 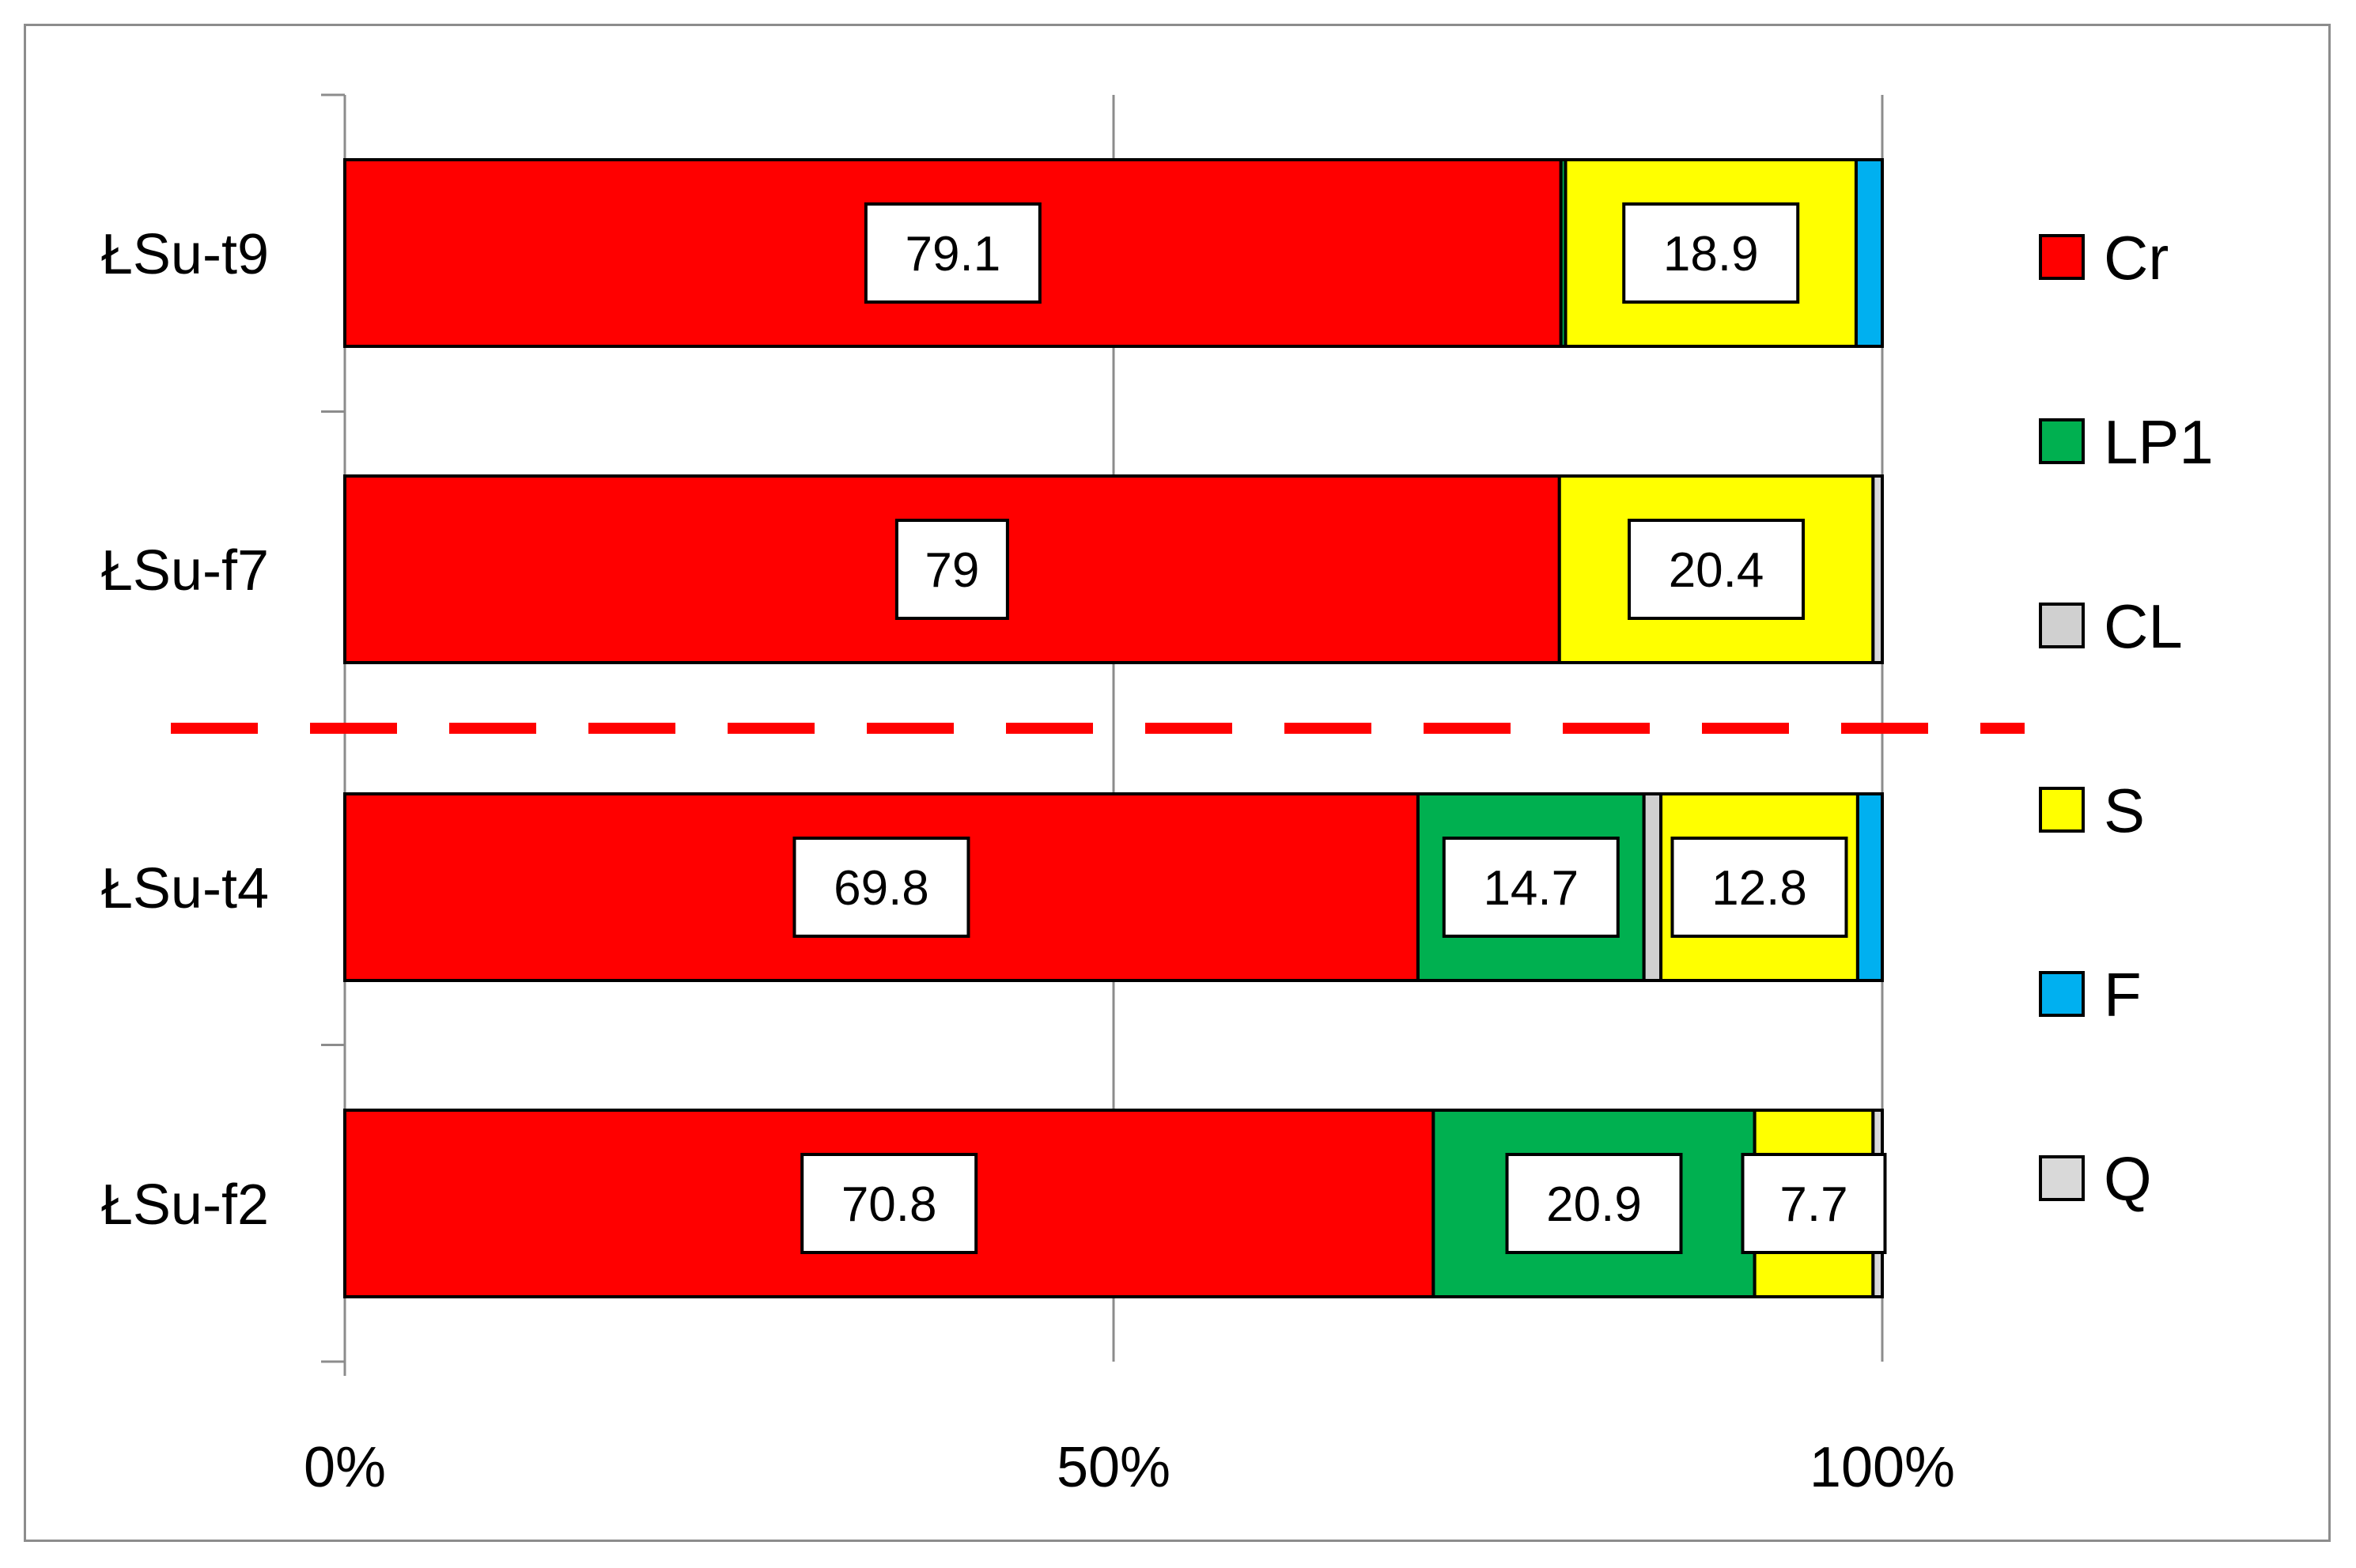 What do you see at coordinates (345, 1467) in the screenshot?
I see `x-tick-label: 0%` at bounding box center [345, 1467].